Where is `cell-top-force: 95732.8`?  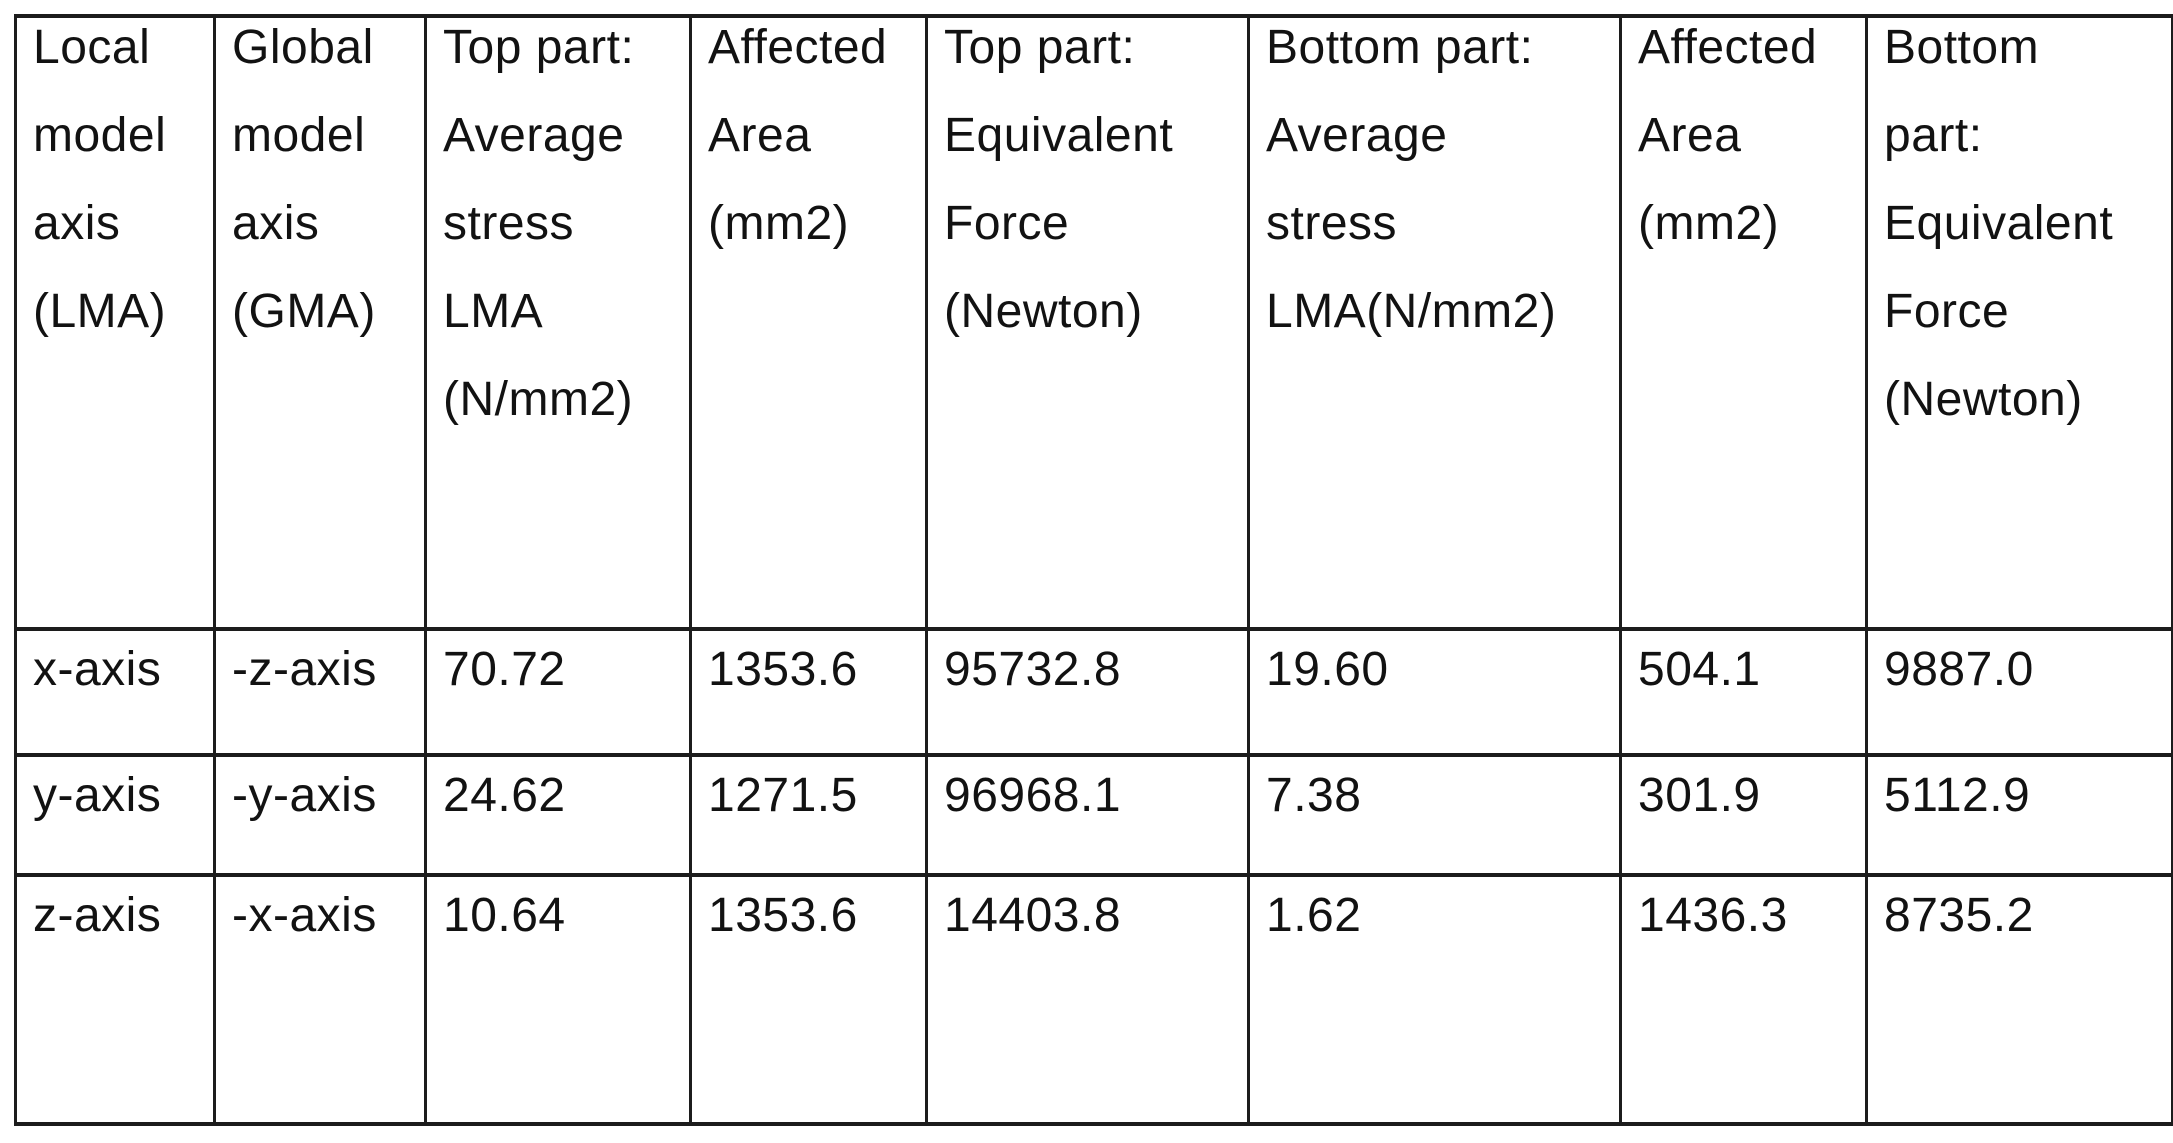 cell-top-force: 95732.8 is located at coordinates (1087, 692).